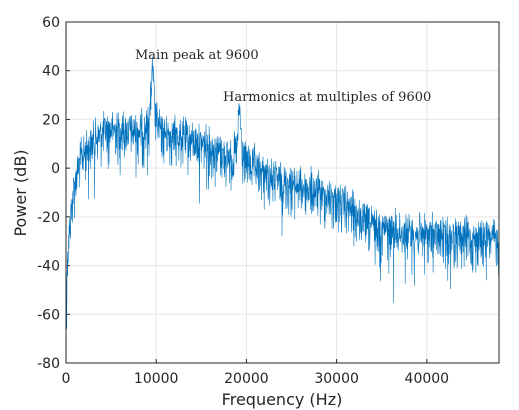  I want to click on y-tick-label: 40, so click(51, 72).